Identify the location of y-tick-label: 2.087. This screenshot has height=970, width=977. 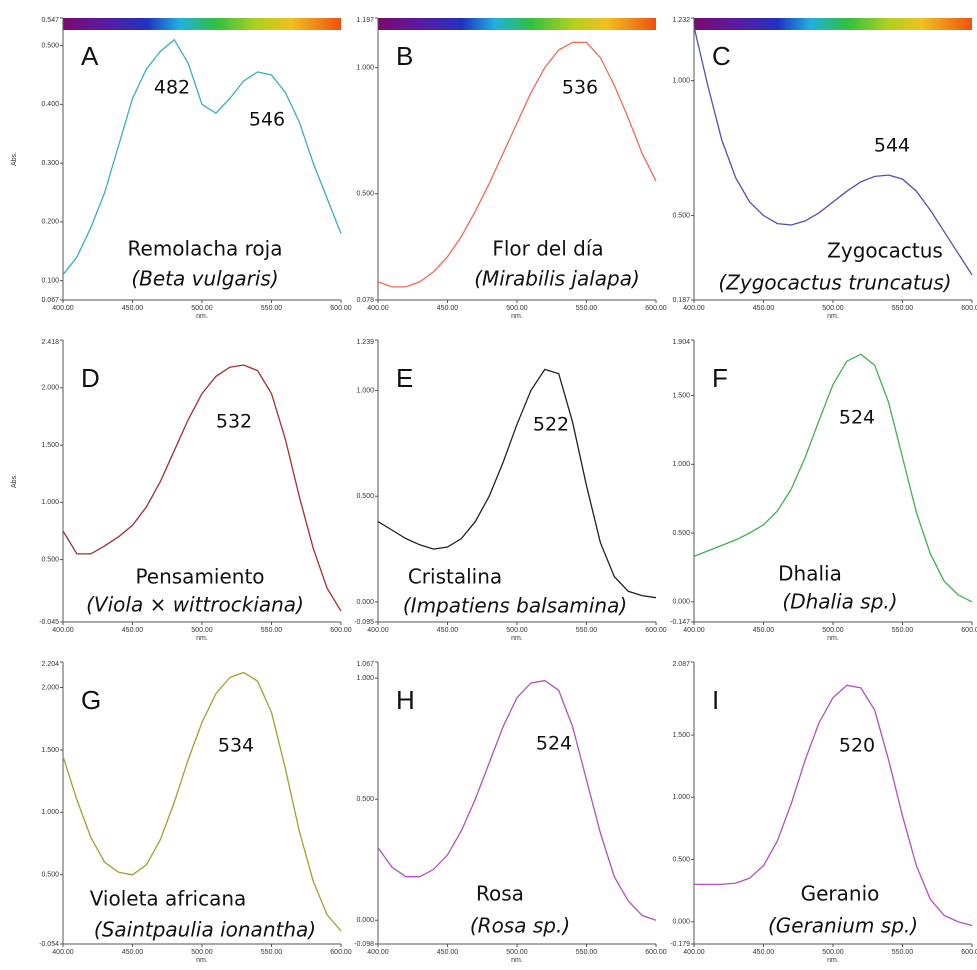
(681, 664).